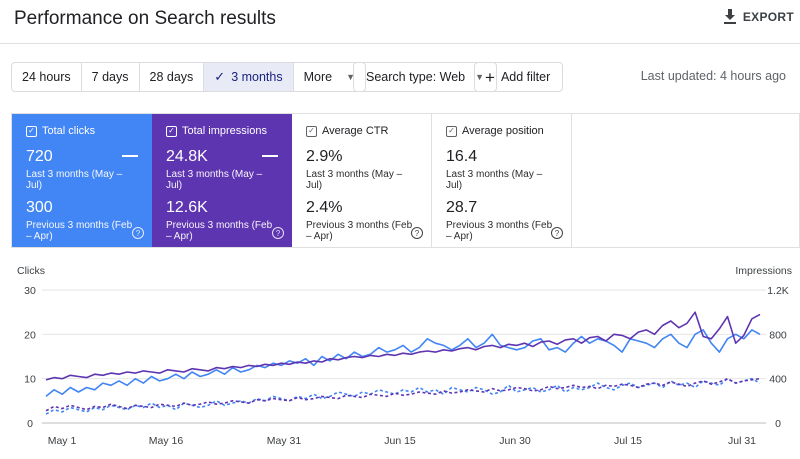  I want to click on left-tick-label: 10, so click(30, 380).